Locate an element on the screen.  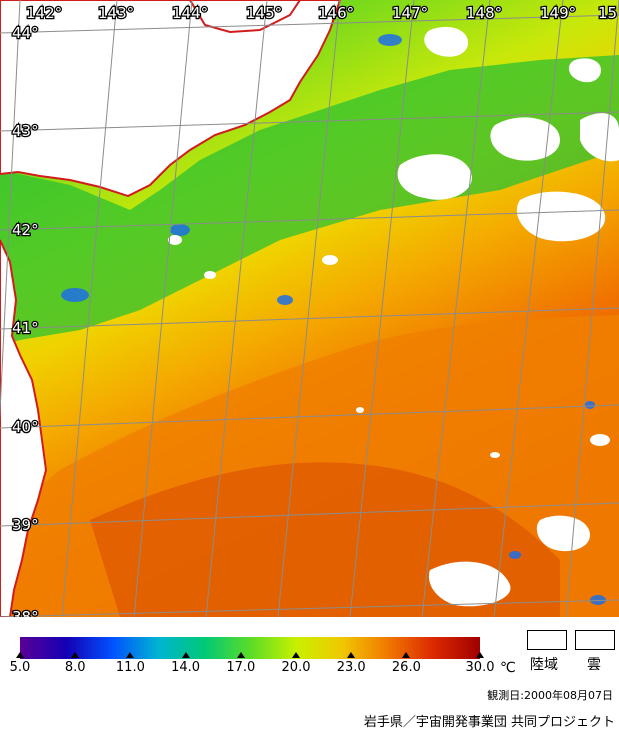
colorbar-tick-label: 23.0 is located at coordinates (351, 667).